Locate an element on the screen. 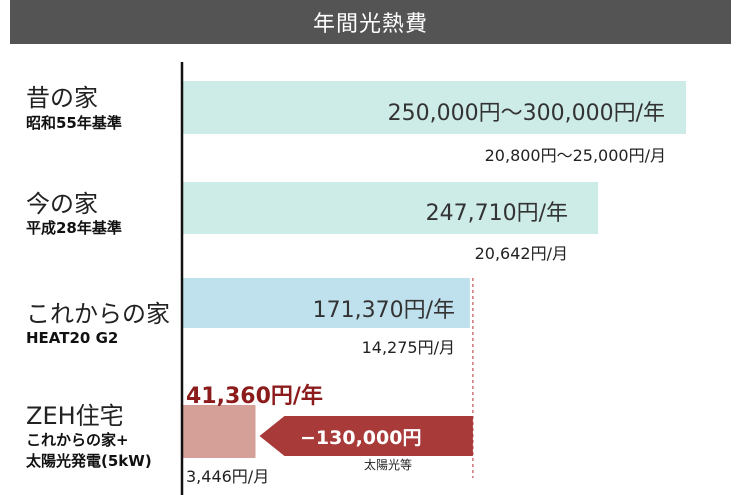 The width and height of the screenshot is (743, 495). bar-label-zeh: 41,360円/年 is located at coordinates (254, 396).